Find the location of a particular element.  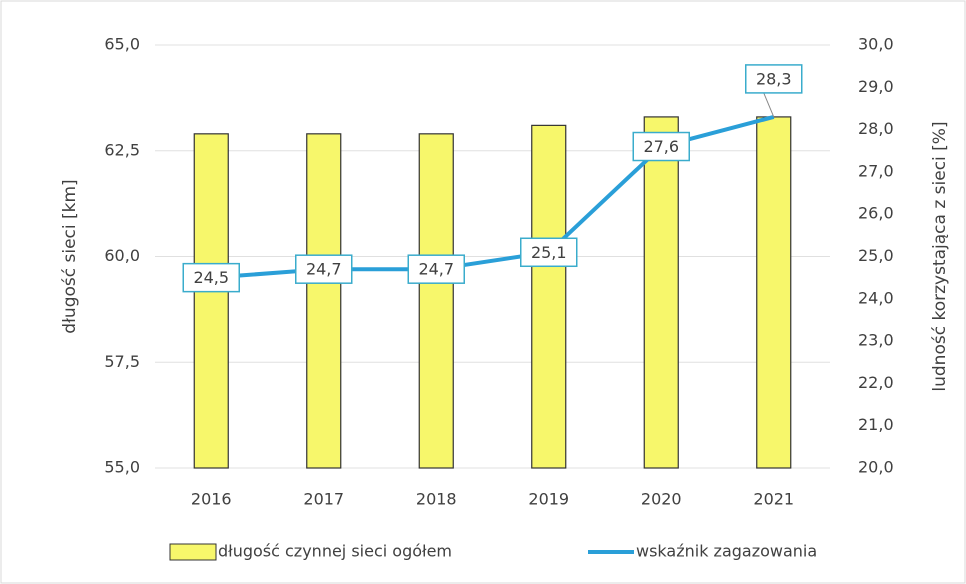

data-label: 28,3 is located at coordinates (774, 78).